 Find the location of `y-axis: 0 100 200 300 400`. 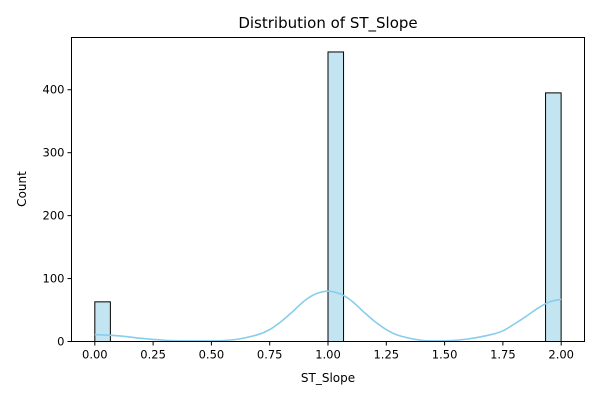

y-axis: 0 100 200 300 400 is located at coordinates (57, 216).